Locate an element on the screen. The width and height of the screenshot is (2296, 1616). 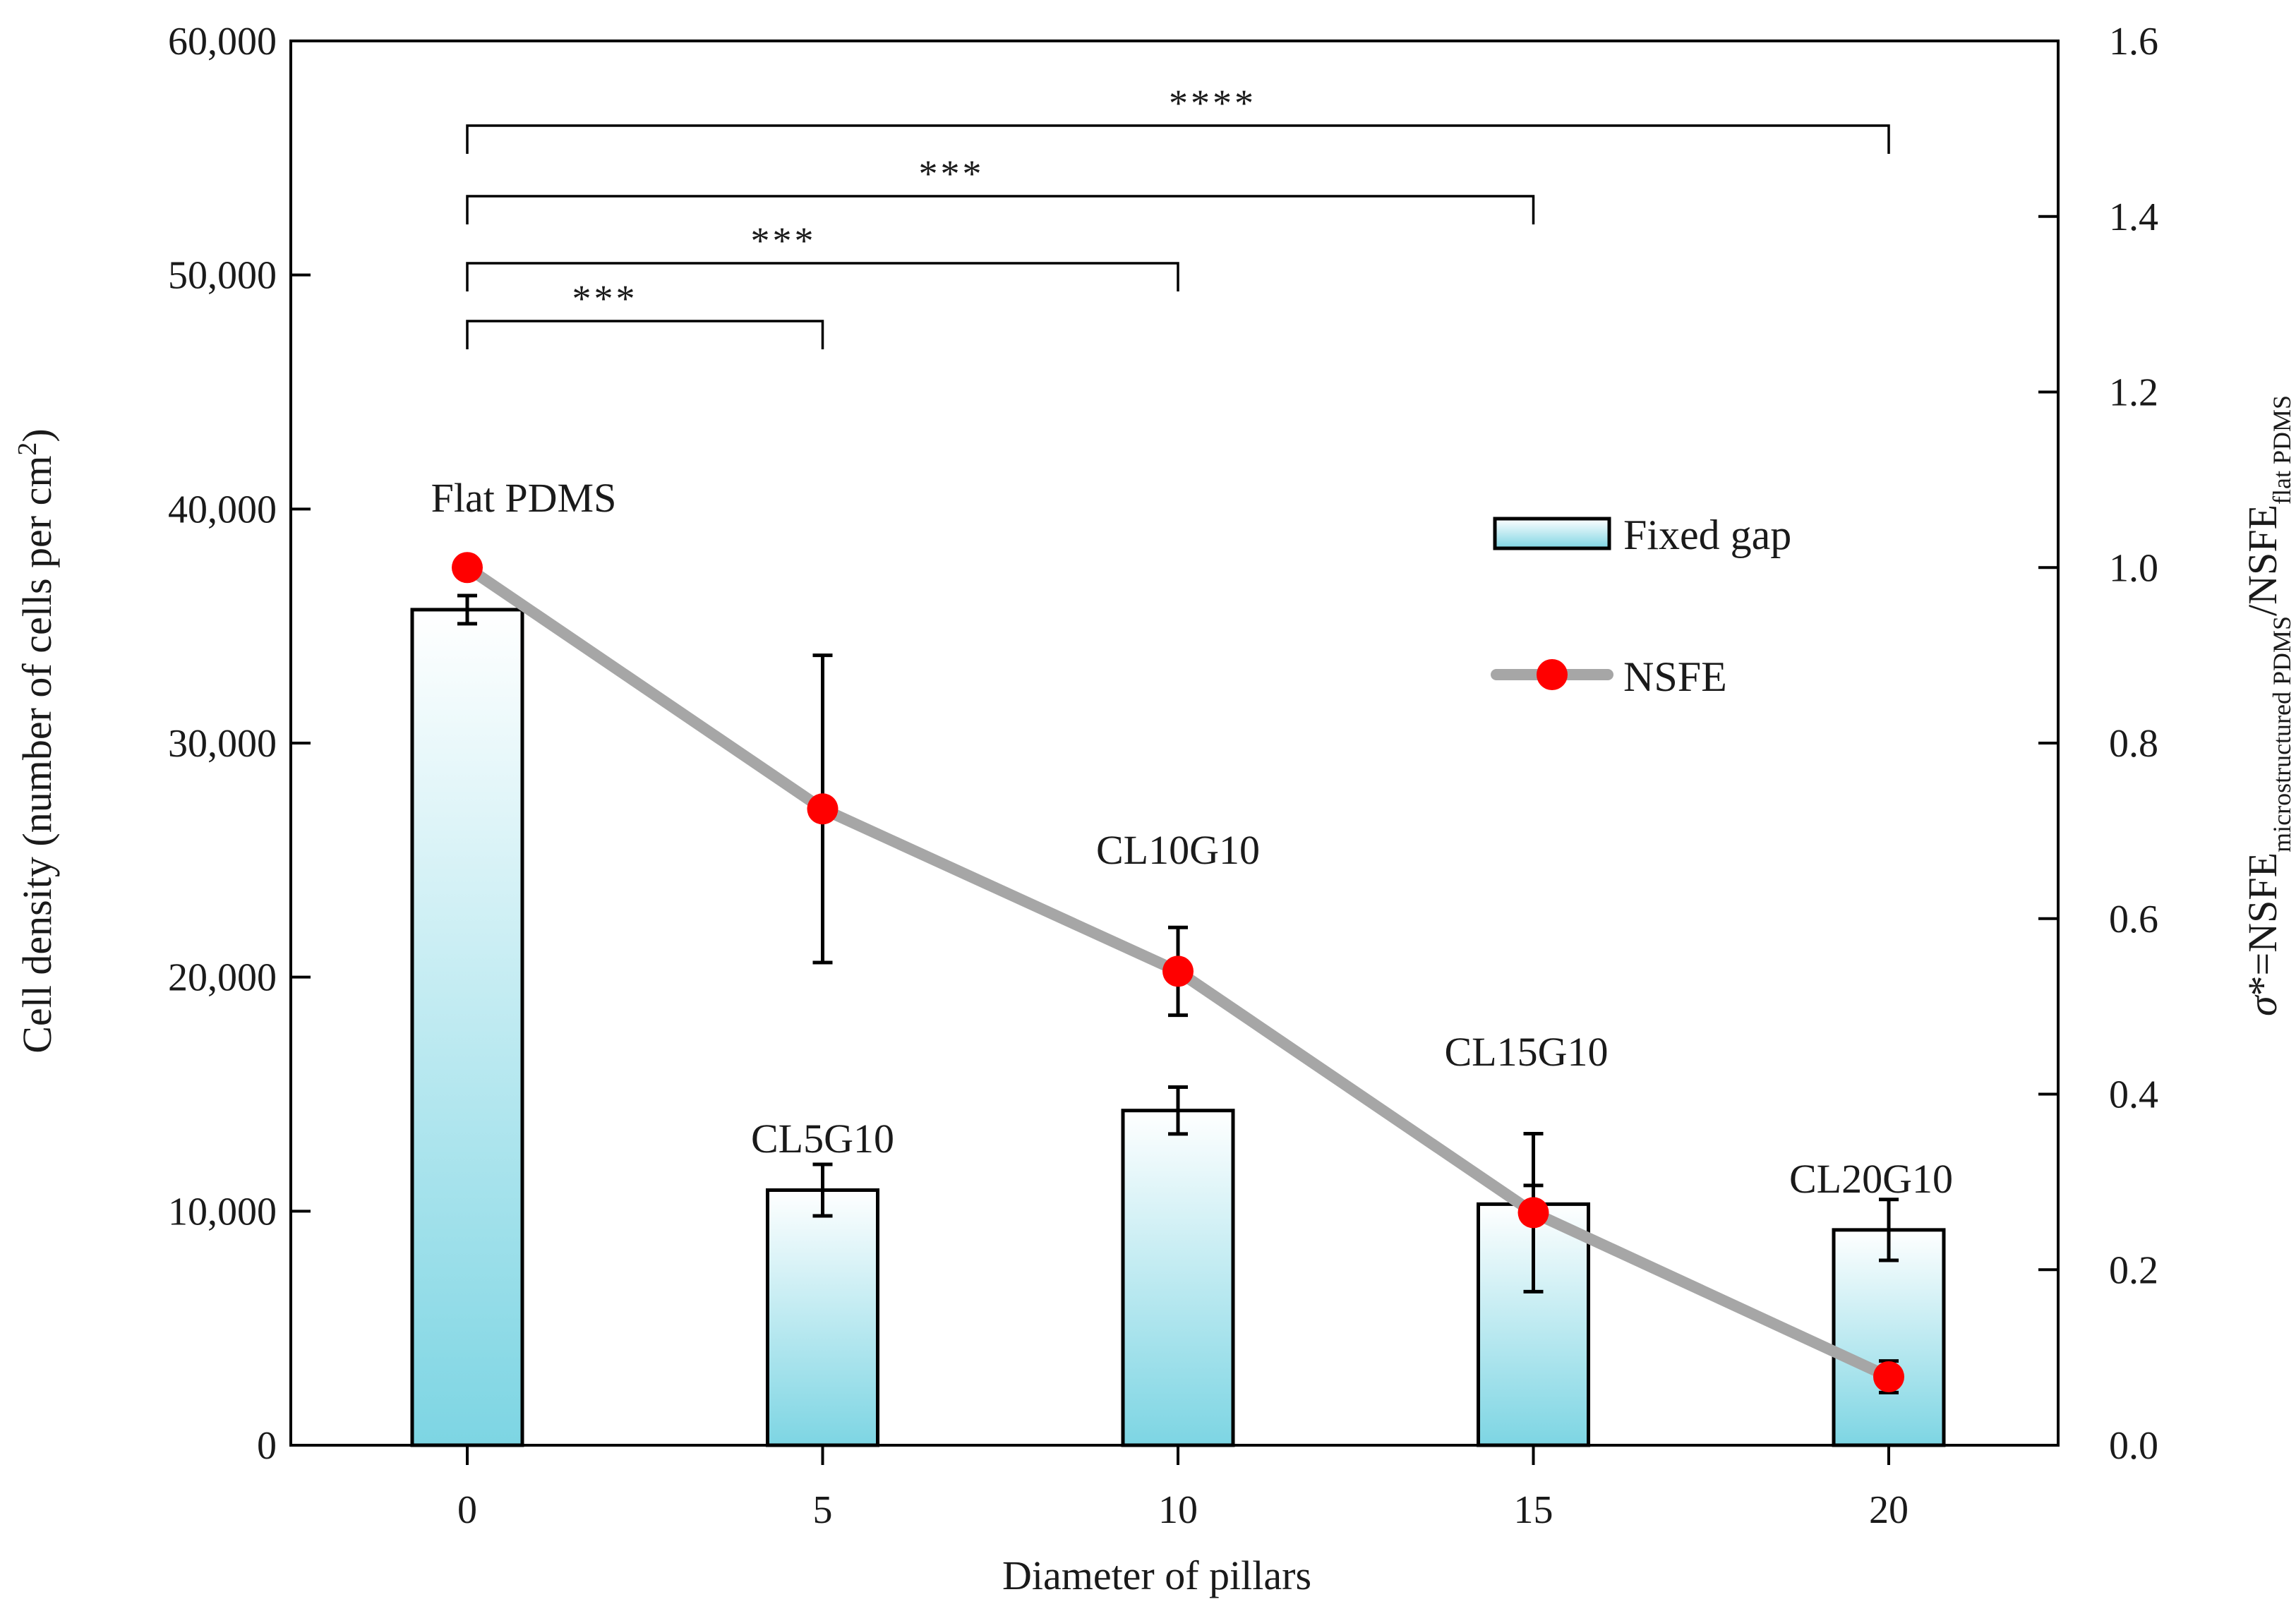
significance-label: **** is located at coordinates (1212, 103).